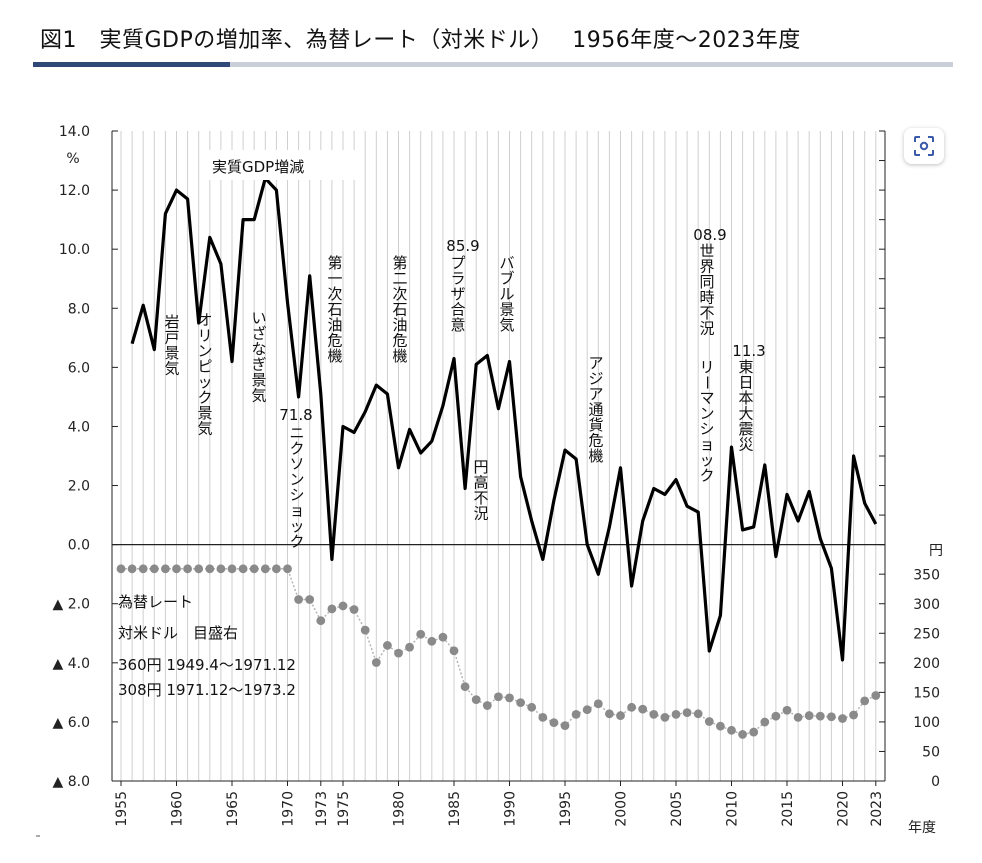  Describe the element at coordinates (506, 279) in the screenshot. I see `annotation-char: ブ` at that location.